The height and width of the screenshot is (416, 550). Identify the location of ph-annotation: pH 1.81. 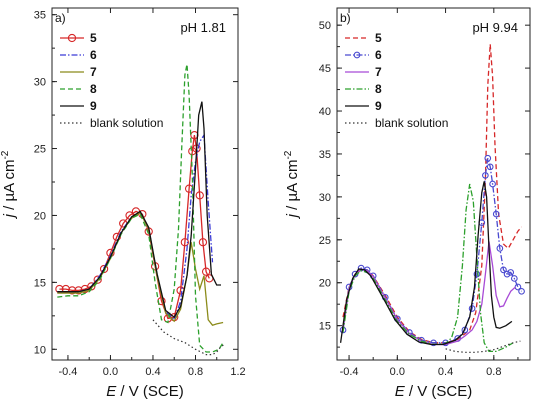
(203, 27).